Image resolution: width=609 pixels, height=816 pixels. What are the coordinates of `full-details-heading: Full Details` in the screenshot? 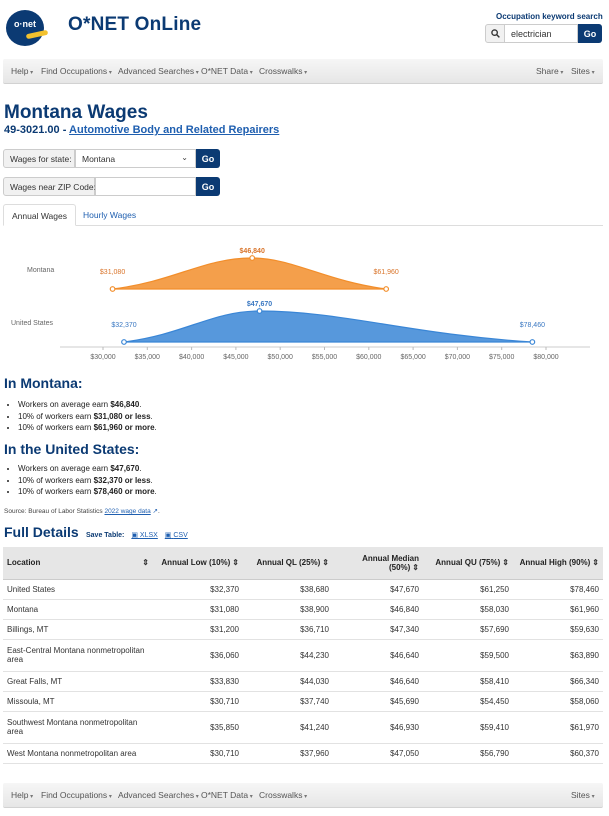 It's located at (41, 532).